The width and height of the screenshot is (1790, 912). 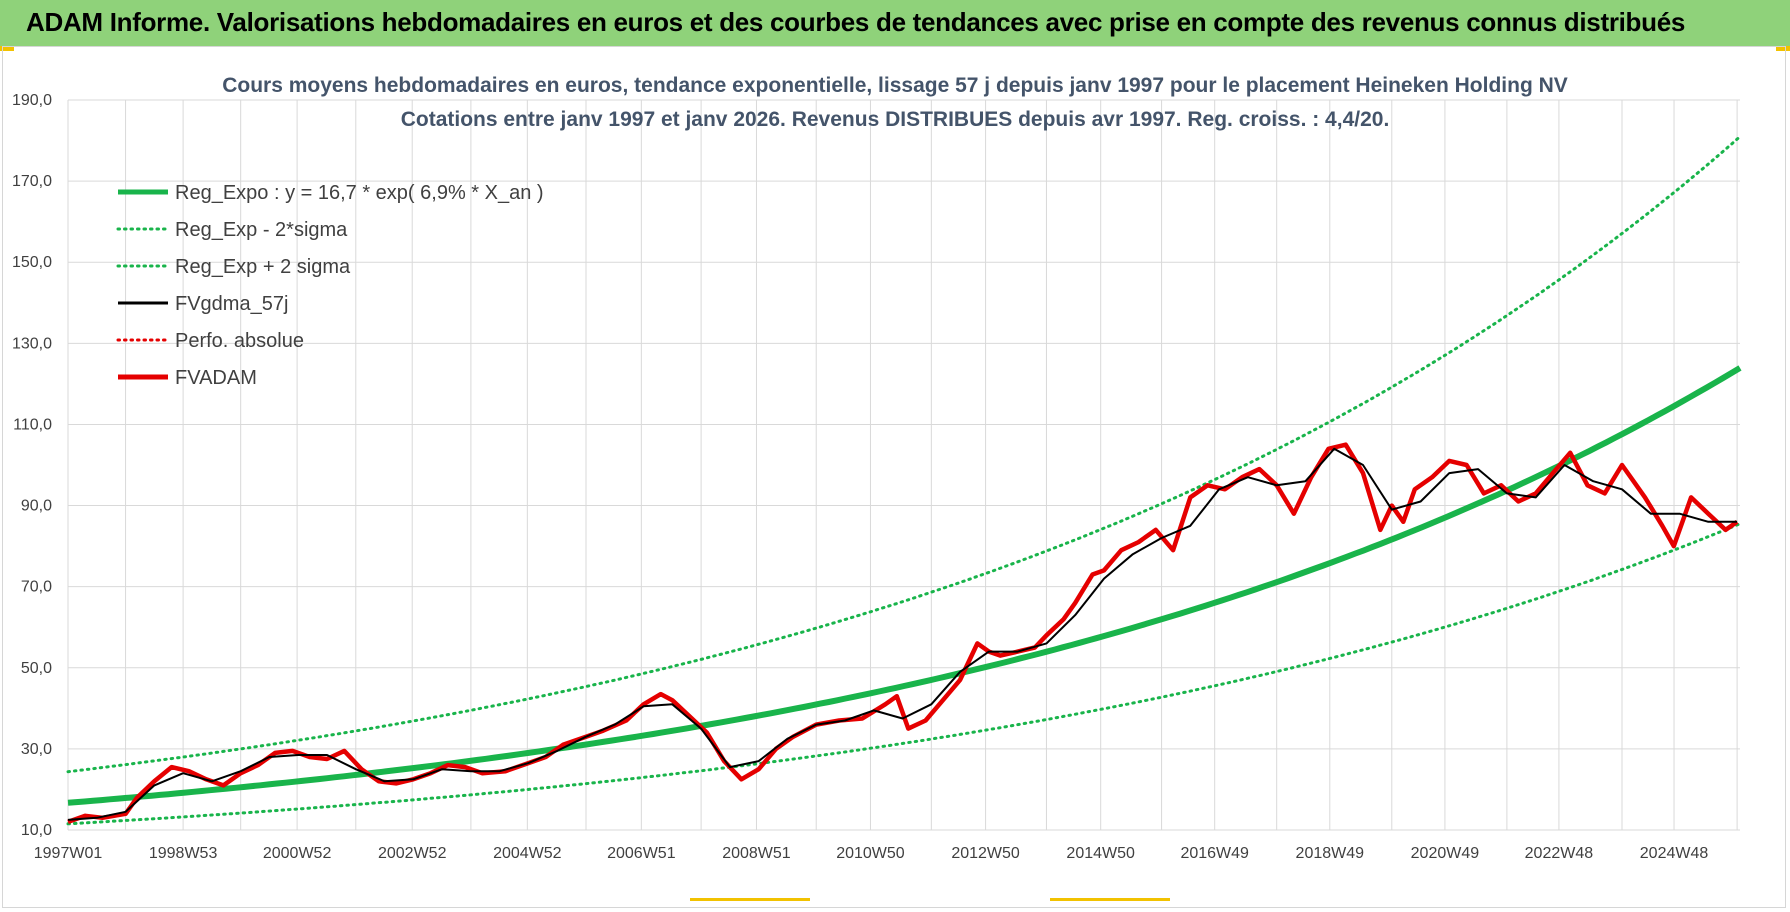 What do you see at coordinates (36, 587) in the screenshot?
I see `y-tick-label: 70,0` at bounding box center [36, 587].